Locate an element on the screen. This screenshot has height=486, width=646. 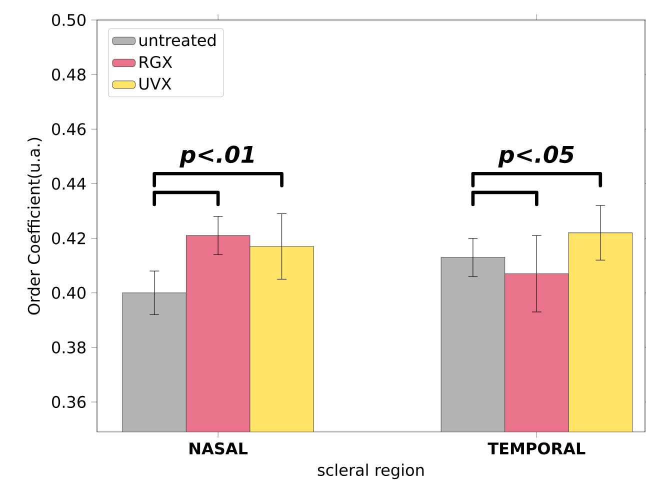
y-tick-label: 0.48 is located at coordinates (69, 74).